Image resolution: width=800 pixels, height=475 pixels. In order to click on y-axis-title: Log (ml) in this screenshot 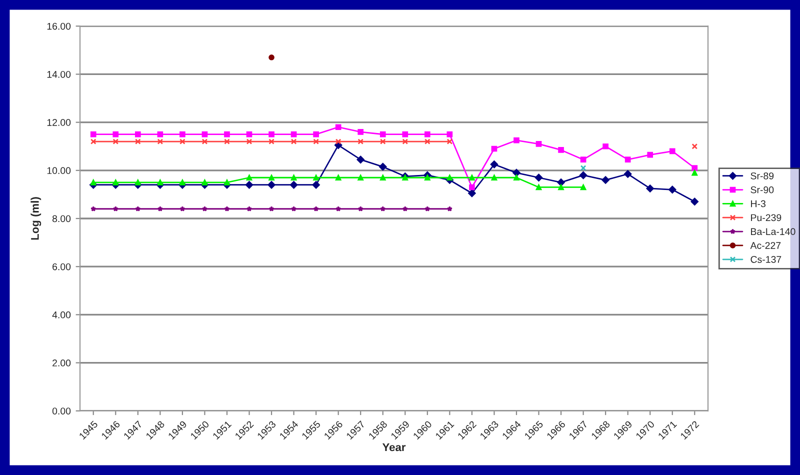, I will do `click(36, 218)`.